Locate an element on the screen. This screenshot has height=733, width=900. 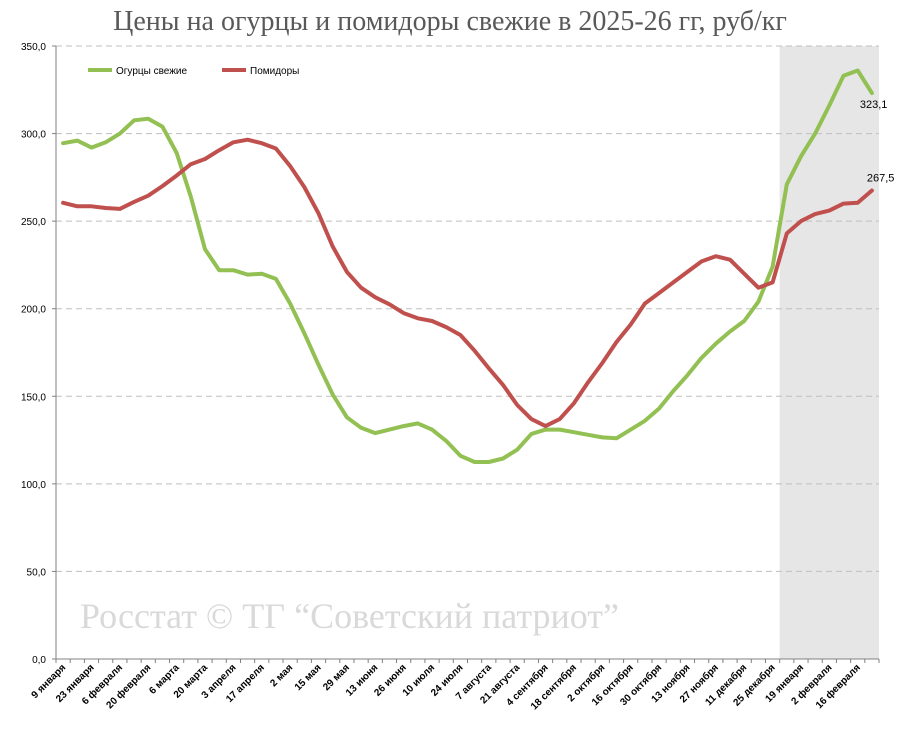
data-label: 323,1 is located at coordinates (874, 105).